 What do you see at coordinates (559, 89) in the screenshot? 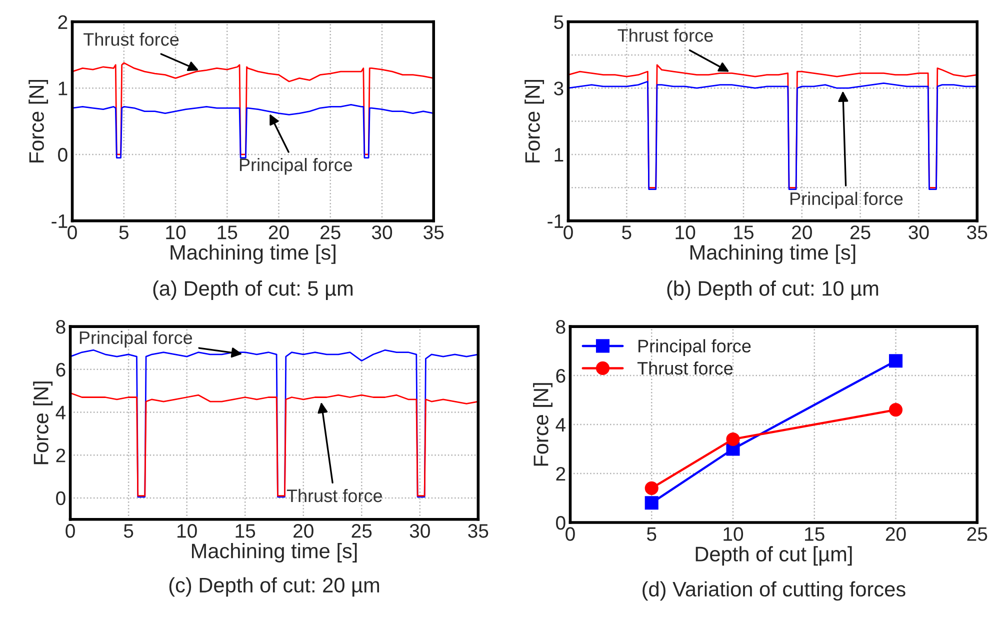
I see `y-tick-label: 3` at bounding box center [559, 89].